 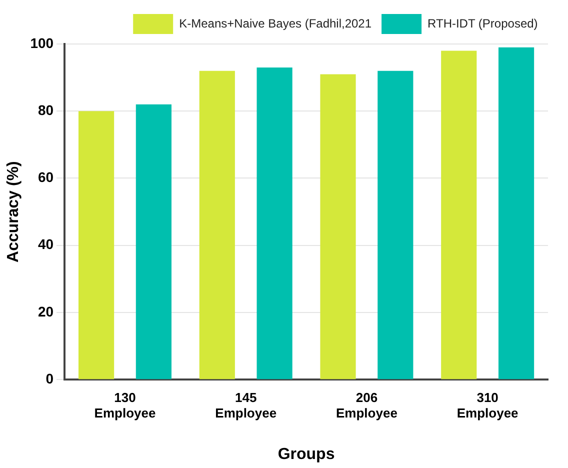 I want to click on y-tick-label: 0, so click(x=50, y=378).